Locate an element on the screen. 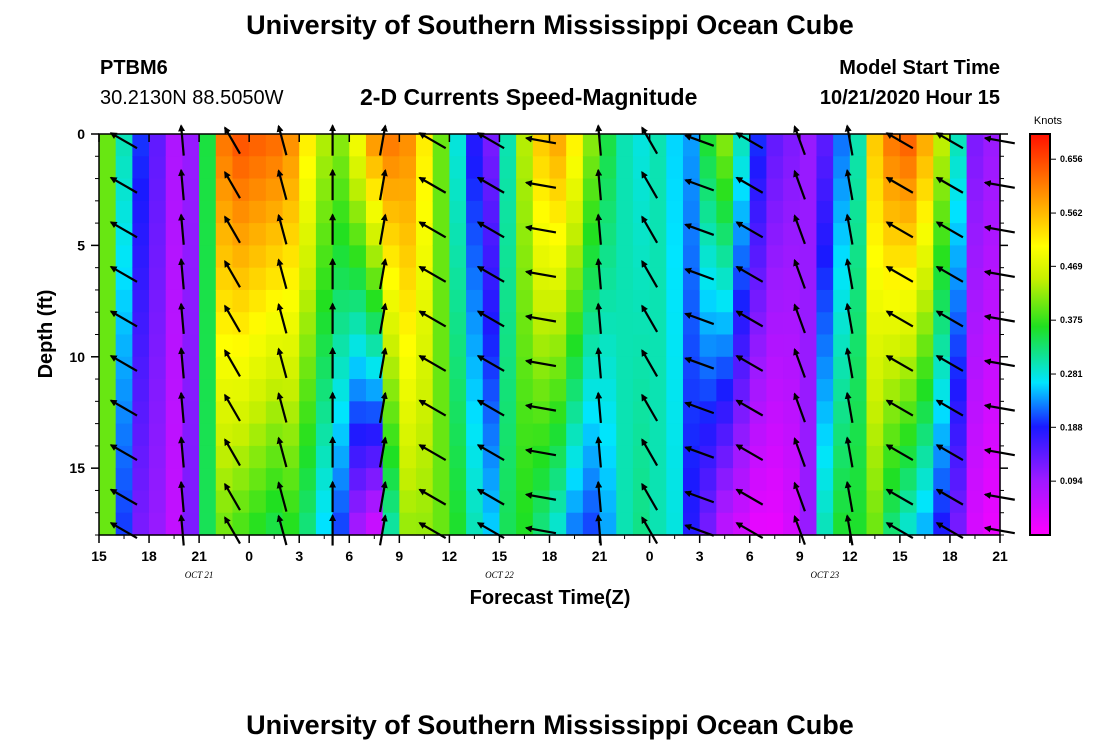  model-start-value: 10/21/2020 Hour 15 is located at coordinates (909, 98).